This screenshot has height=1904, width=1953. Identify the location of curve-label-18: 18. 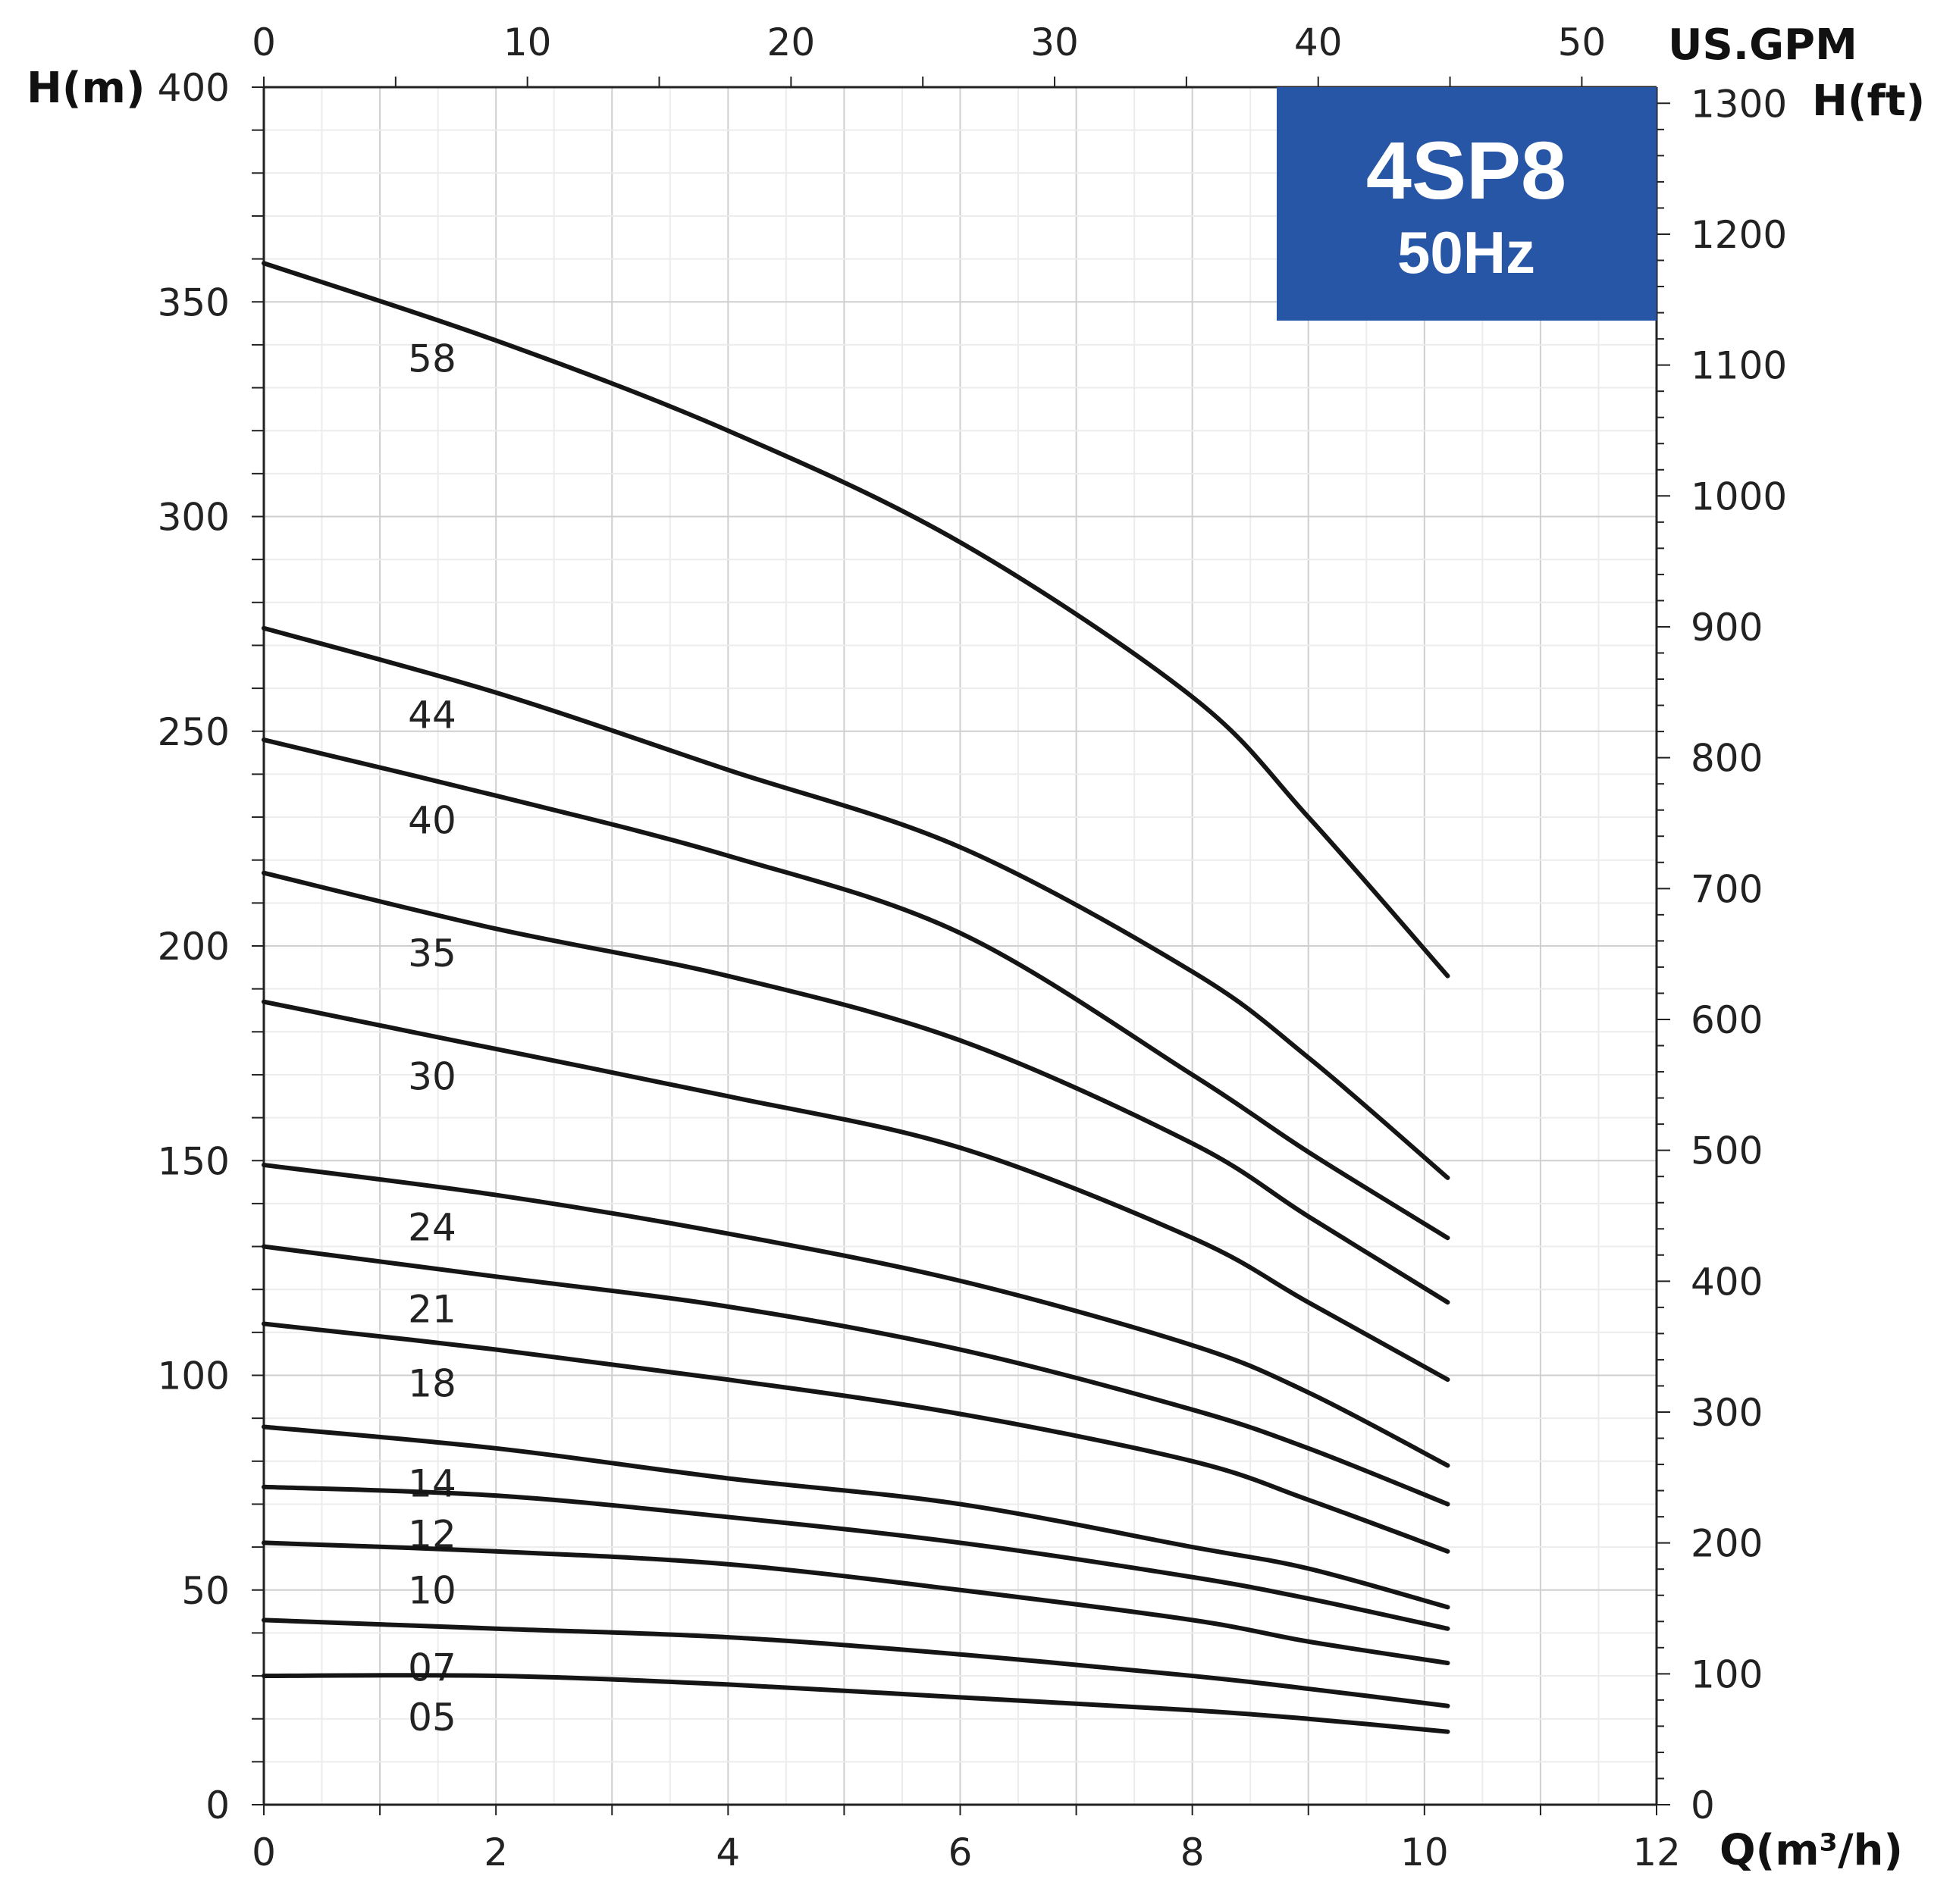
(432, 1383).